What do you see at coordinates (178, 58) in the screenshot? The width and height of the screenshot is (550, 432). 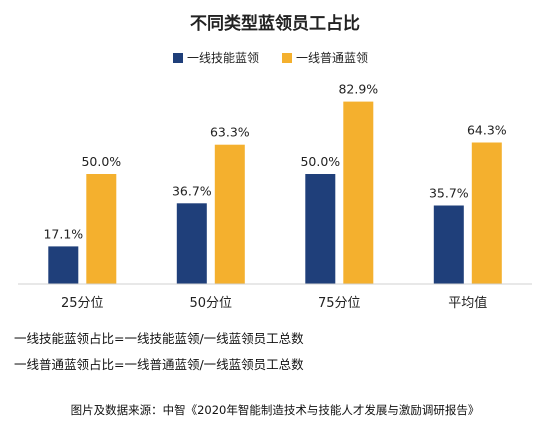 I see `legend-swatch-skilled` at bounding box center [178, 58].